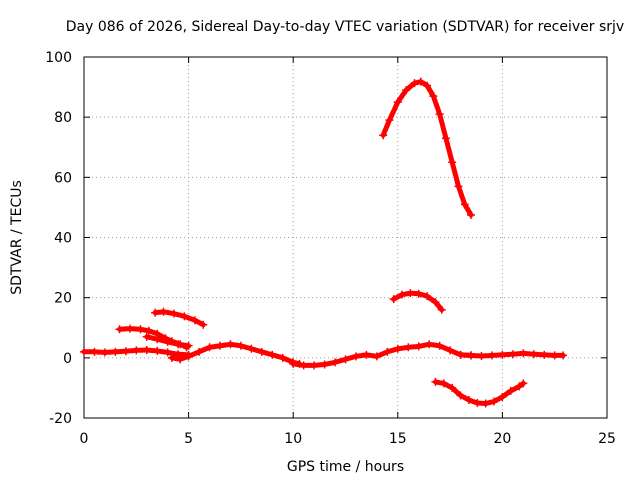  I want to click on series-band-arc-baseline-b, so click(235, 354).